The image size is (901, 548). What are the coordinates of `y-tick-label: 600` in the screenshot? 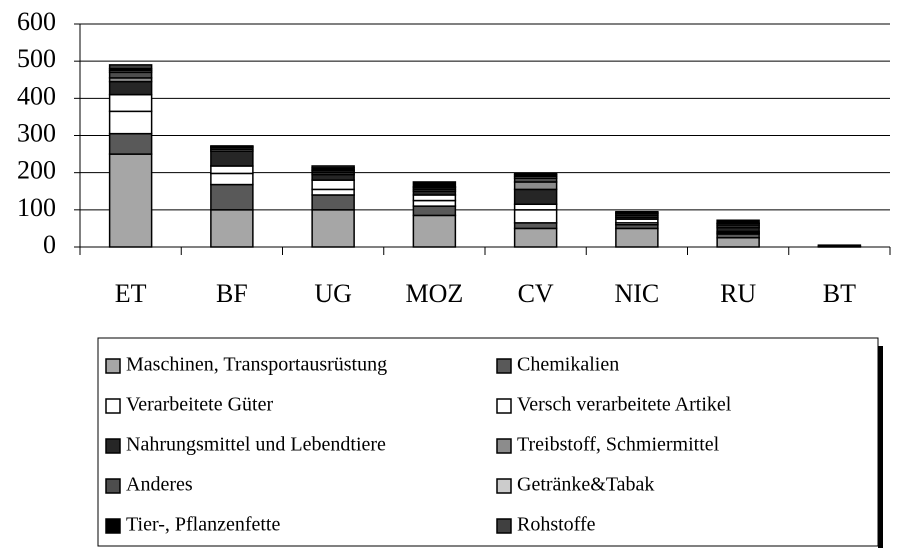 It's located at (36, 21).